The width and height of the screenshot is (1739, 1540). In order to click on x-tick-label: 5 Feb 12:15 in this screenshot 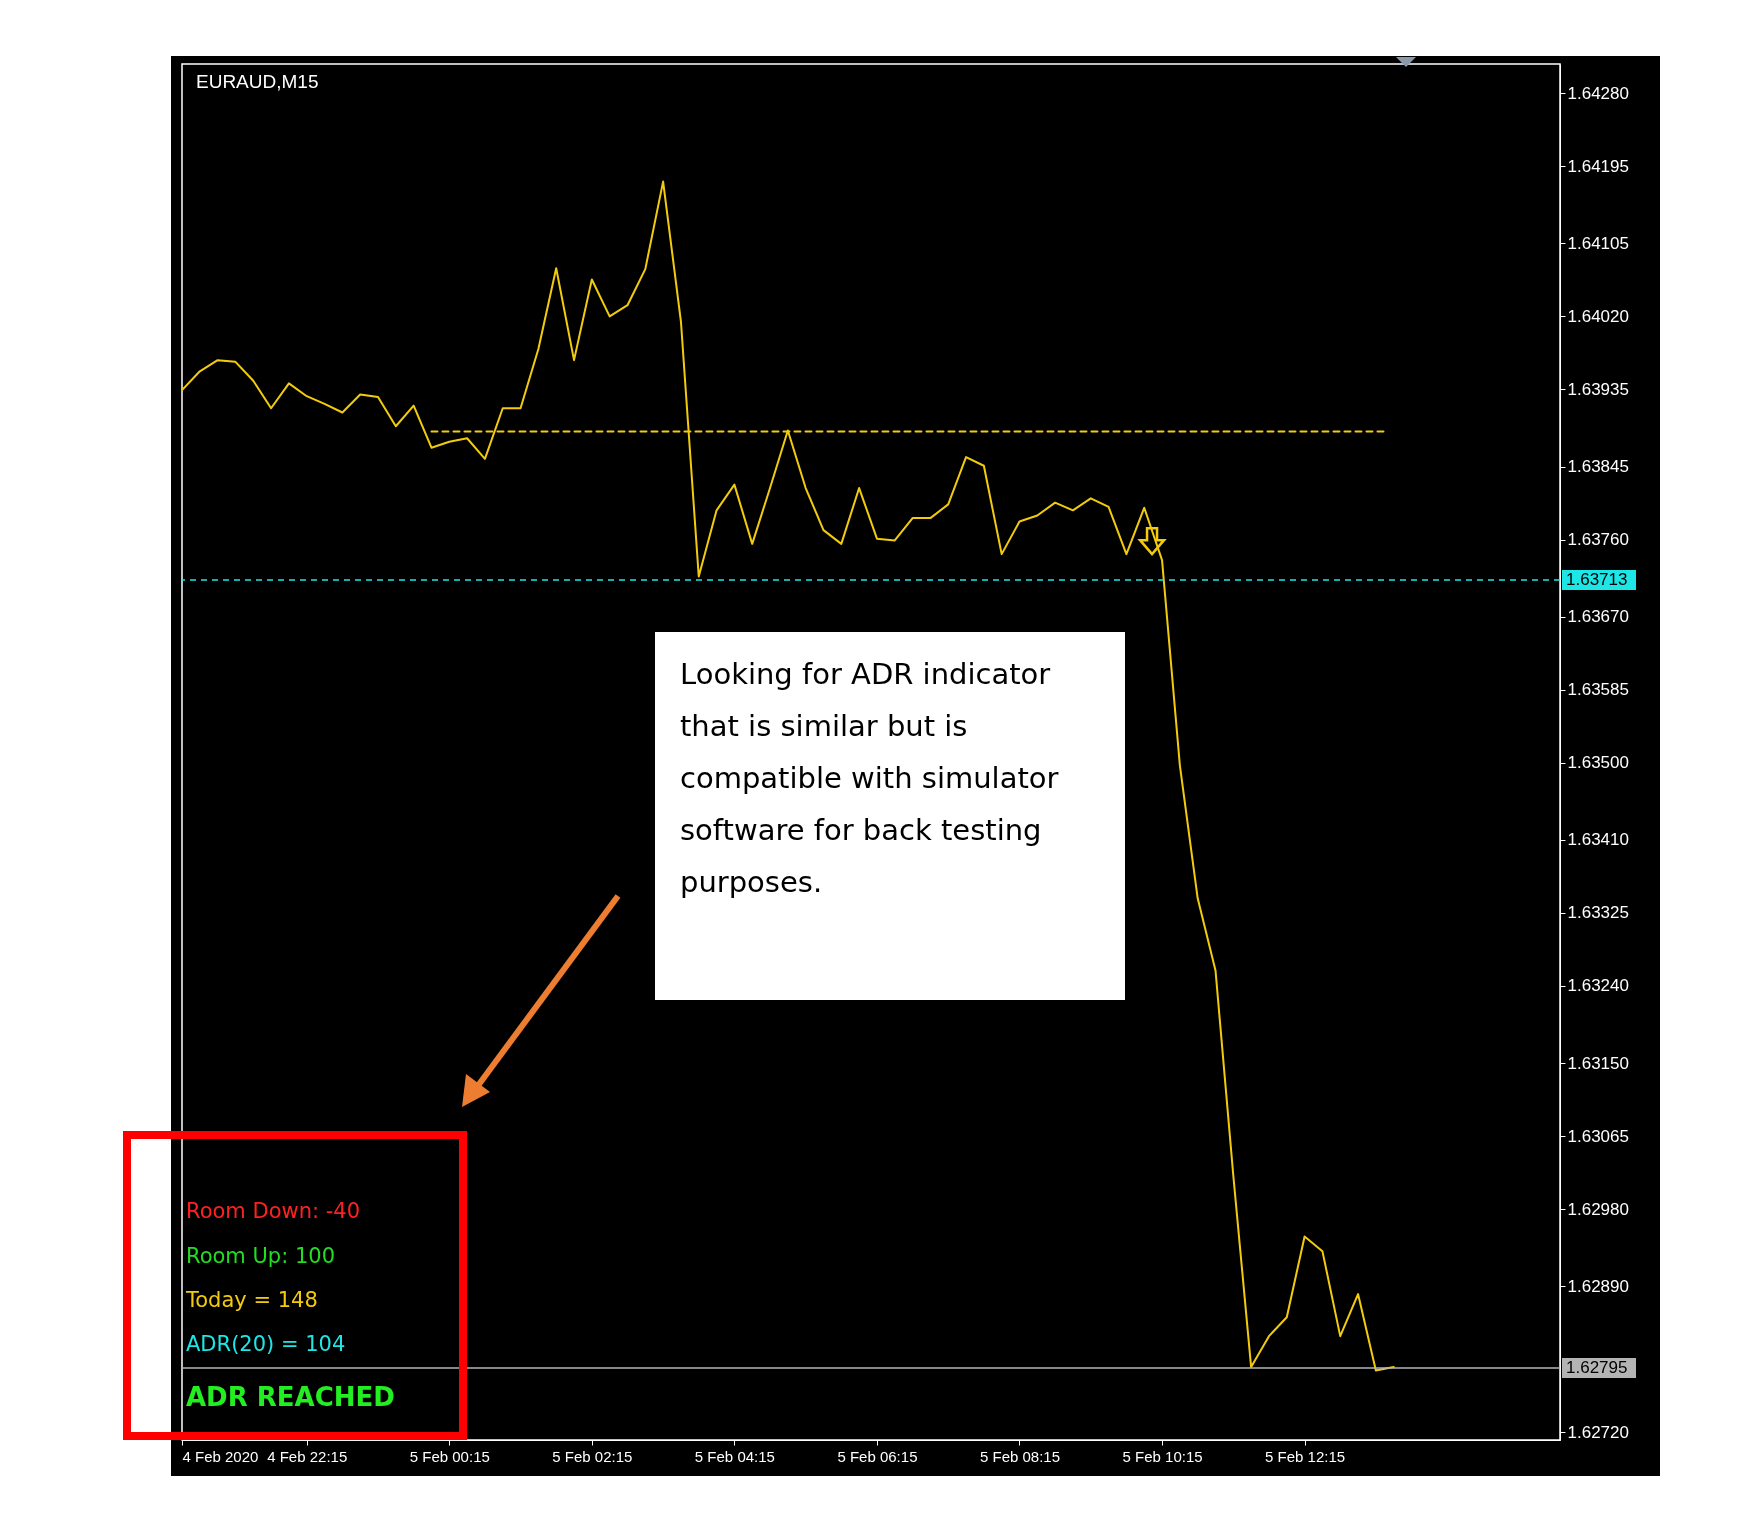, I will do `click(1305, 1456)`.